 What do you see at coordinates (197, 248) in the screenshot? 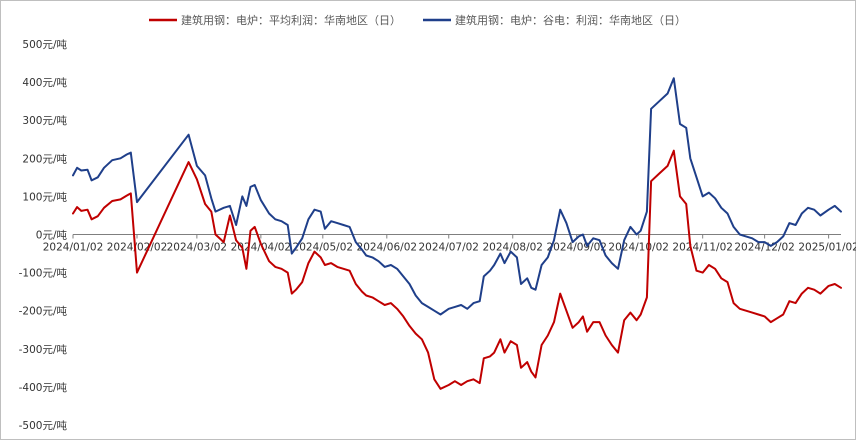
I see `x-tick-label: 2024/03/02` at bounding box center [197, 248].